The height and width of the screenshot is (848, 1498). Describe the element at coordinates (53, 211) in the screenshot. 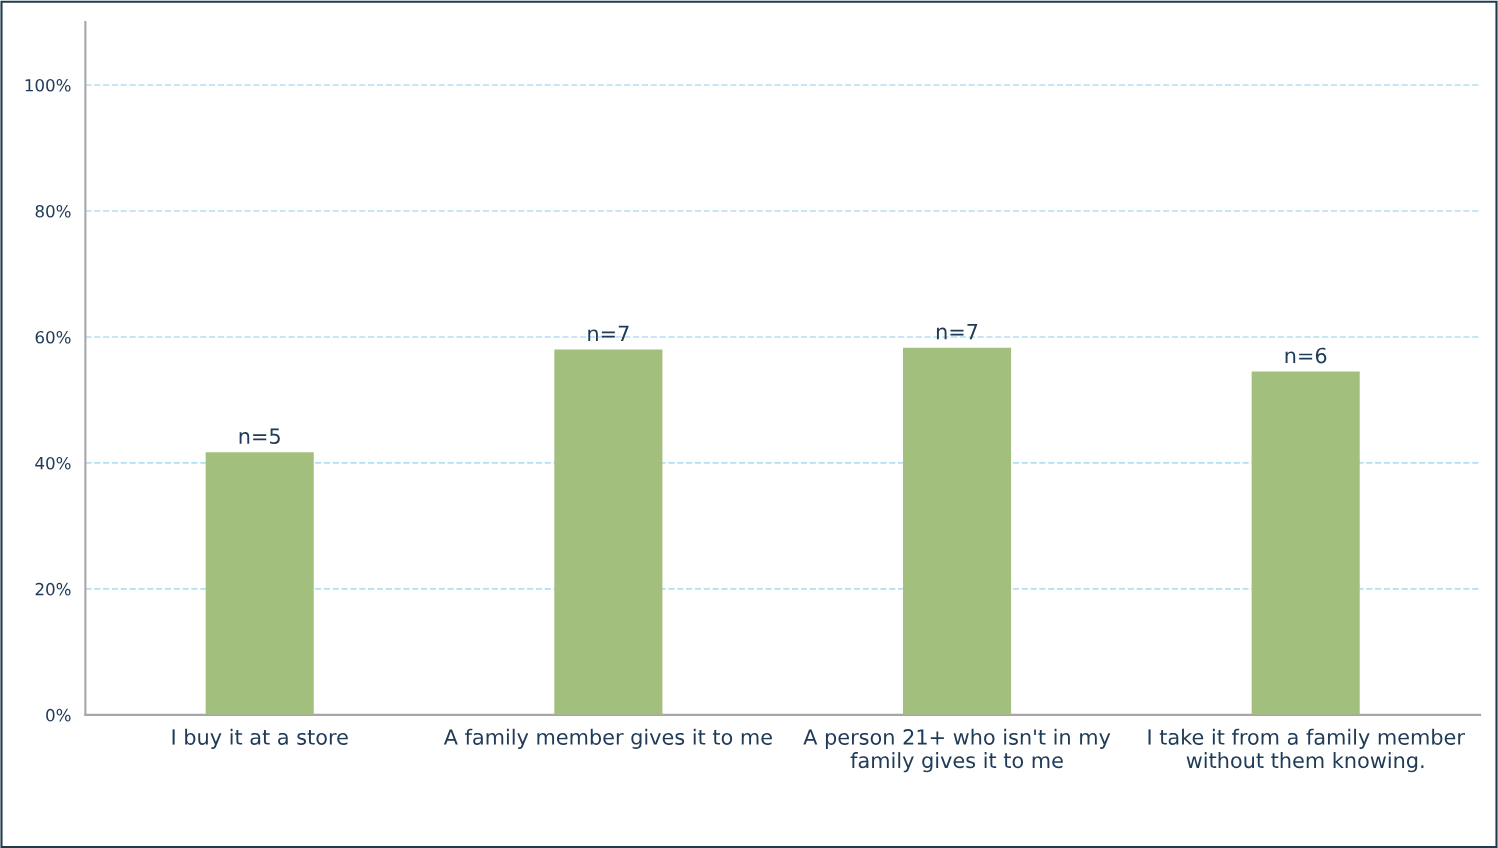

I see `y-tick-label: 80%` at that location.